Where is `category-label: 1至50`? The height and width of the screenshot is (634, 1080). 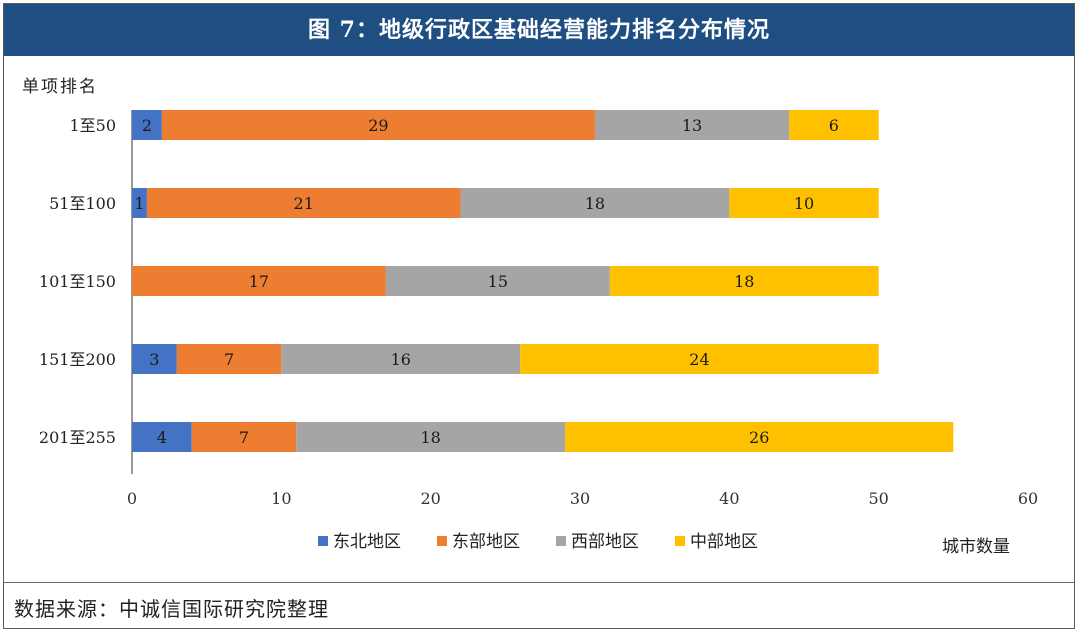 category-label: 1至50 is located at coordinates (92, 125).